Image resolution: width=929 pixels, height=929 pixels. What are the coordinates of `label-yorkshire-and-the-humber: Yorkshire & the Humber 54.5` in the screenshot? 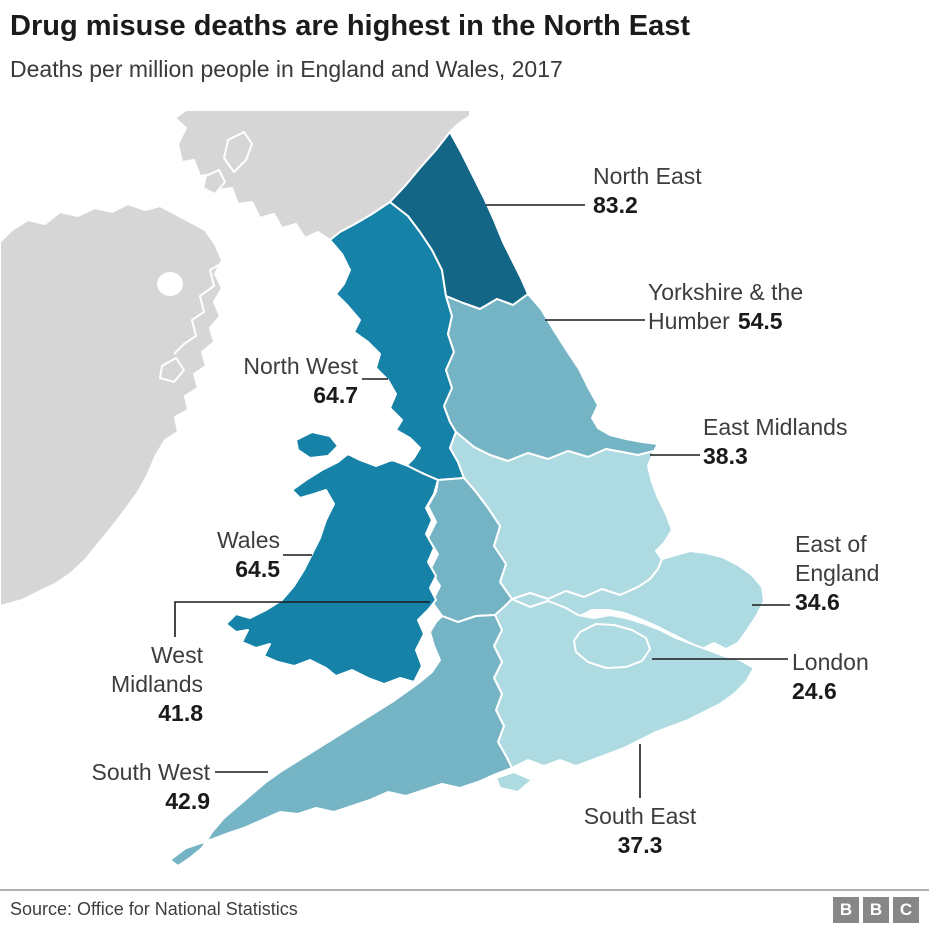 It's located at (725, 307).